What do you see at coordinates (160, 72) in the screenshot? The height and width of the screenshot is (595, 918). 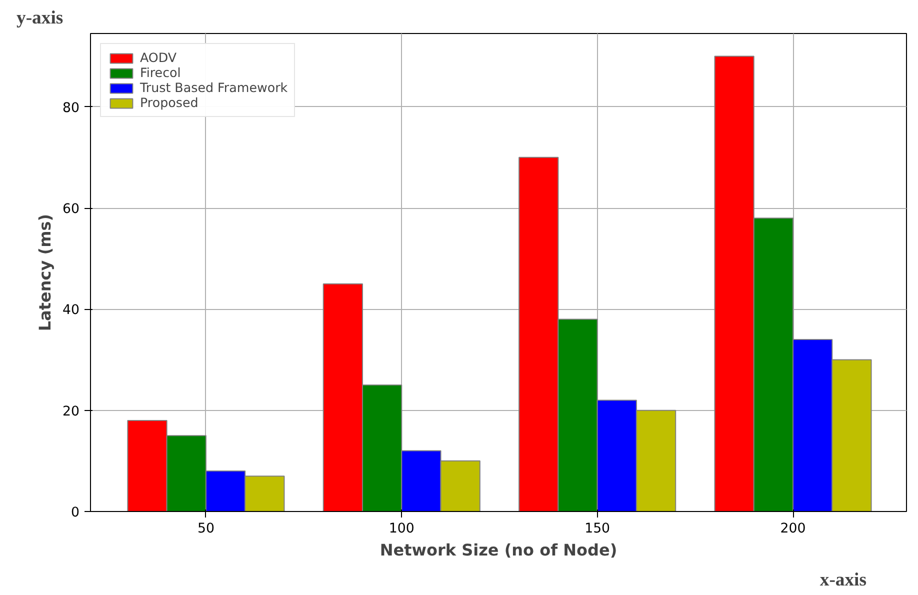 I see `legend-label: Firecol` at bounding box center [160, 72].